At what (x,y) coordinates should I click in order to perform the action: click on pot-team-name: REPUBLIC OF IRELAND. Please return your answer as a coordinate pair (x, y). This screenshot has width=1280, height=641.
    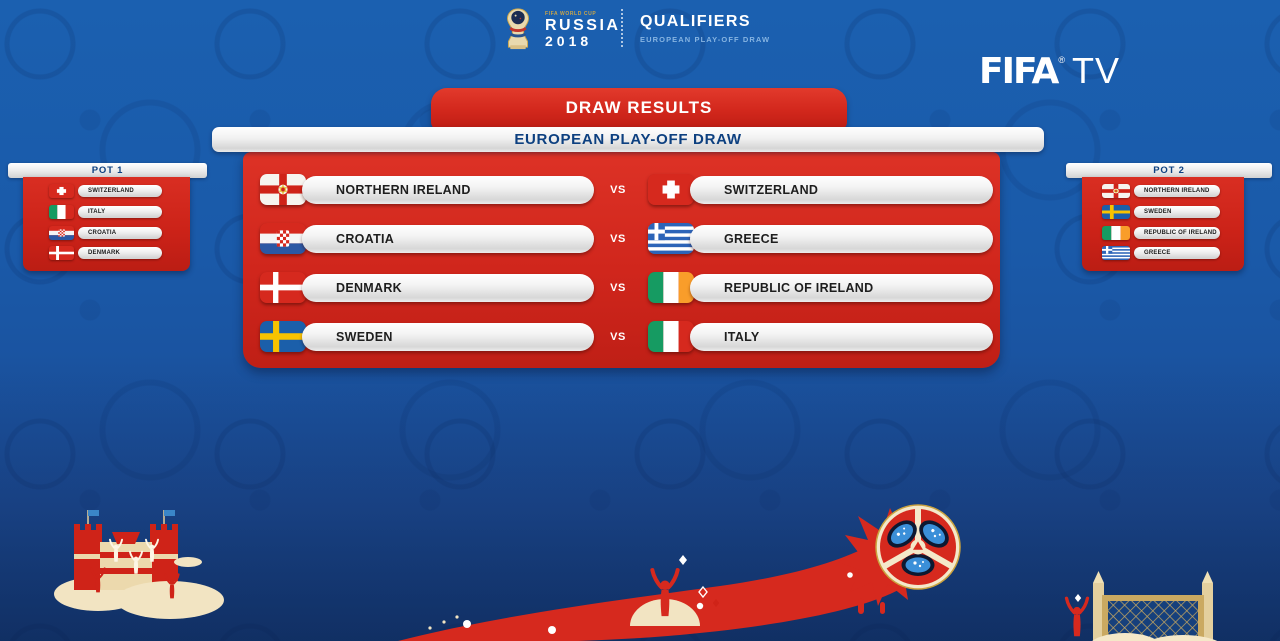
    Looking at the image, I should click on (1180, 233).